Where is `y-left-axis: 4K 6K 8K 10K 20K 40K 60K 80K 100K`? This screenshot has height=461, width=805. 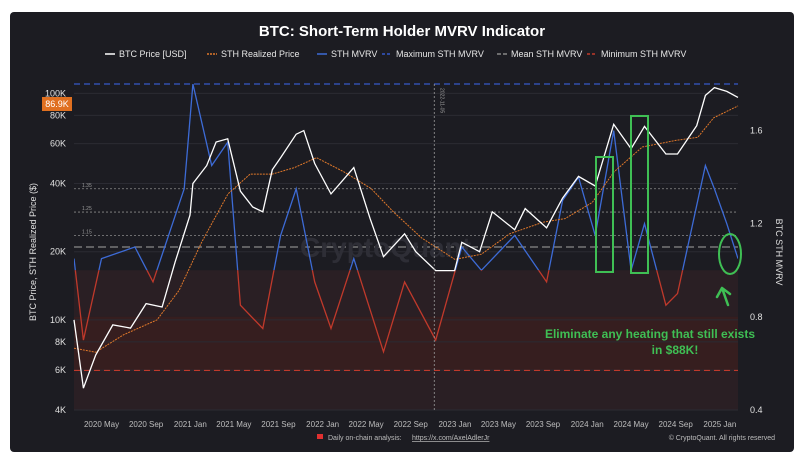 y-left-axis: 4K 6K 8K 10K 20K 40K 60K 80K 100K is located at coordinates (55, 251).